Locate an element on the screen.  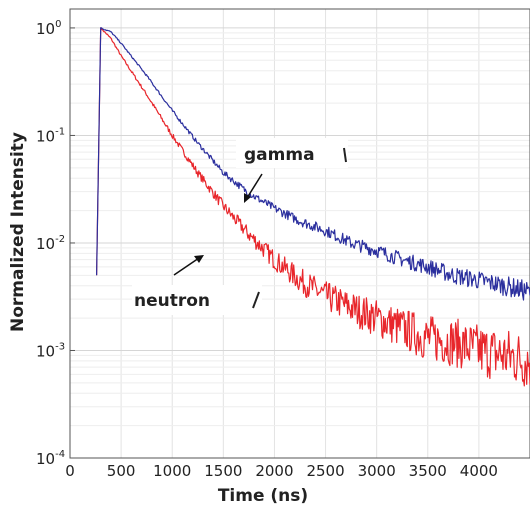
y-axis-title: Normalized Intensity is located at coordinates (18, 232).